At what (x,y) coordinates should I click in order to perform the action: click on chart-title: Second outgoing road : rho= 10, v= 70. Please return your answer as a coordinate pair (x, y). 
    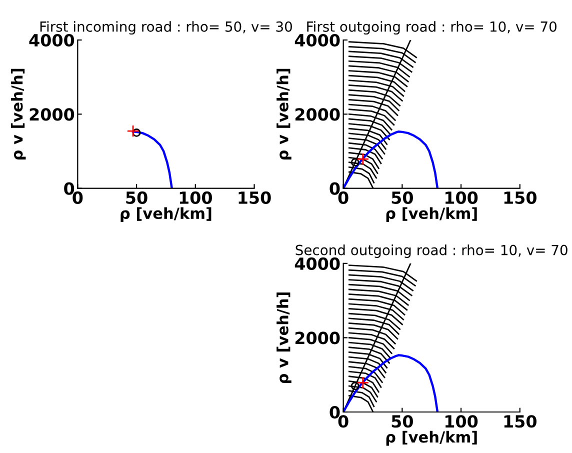
    Looking at the image, I should click on (432, 251).